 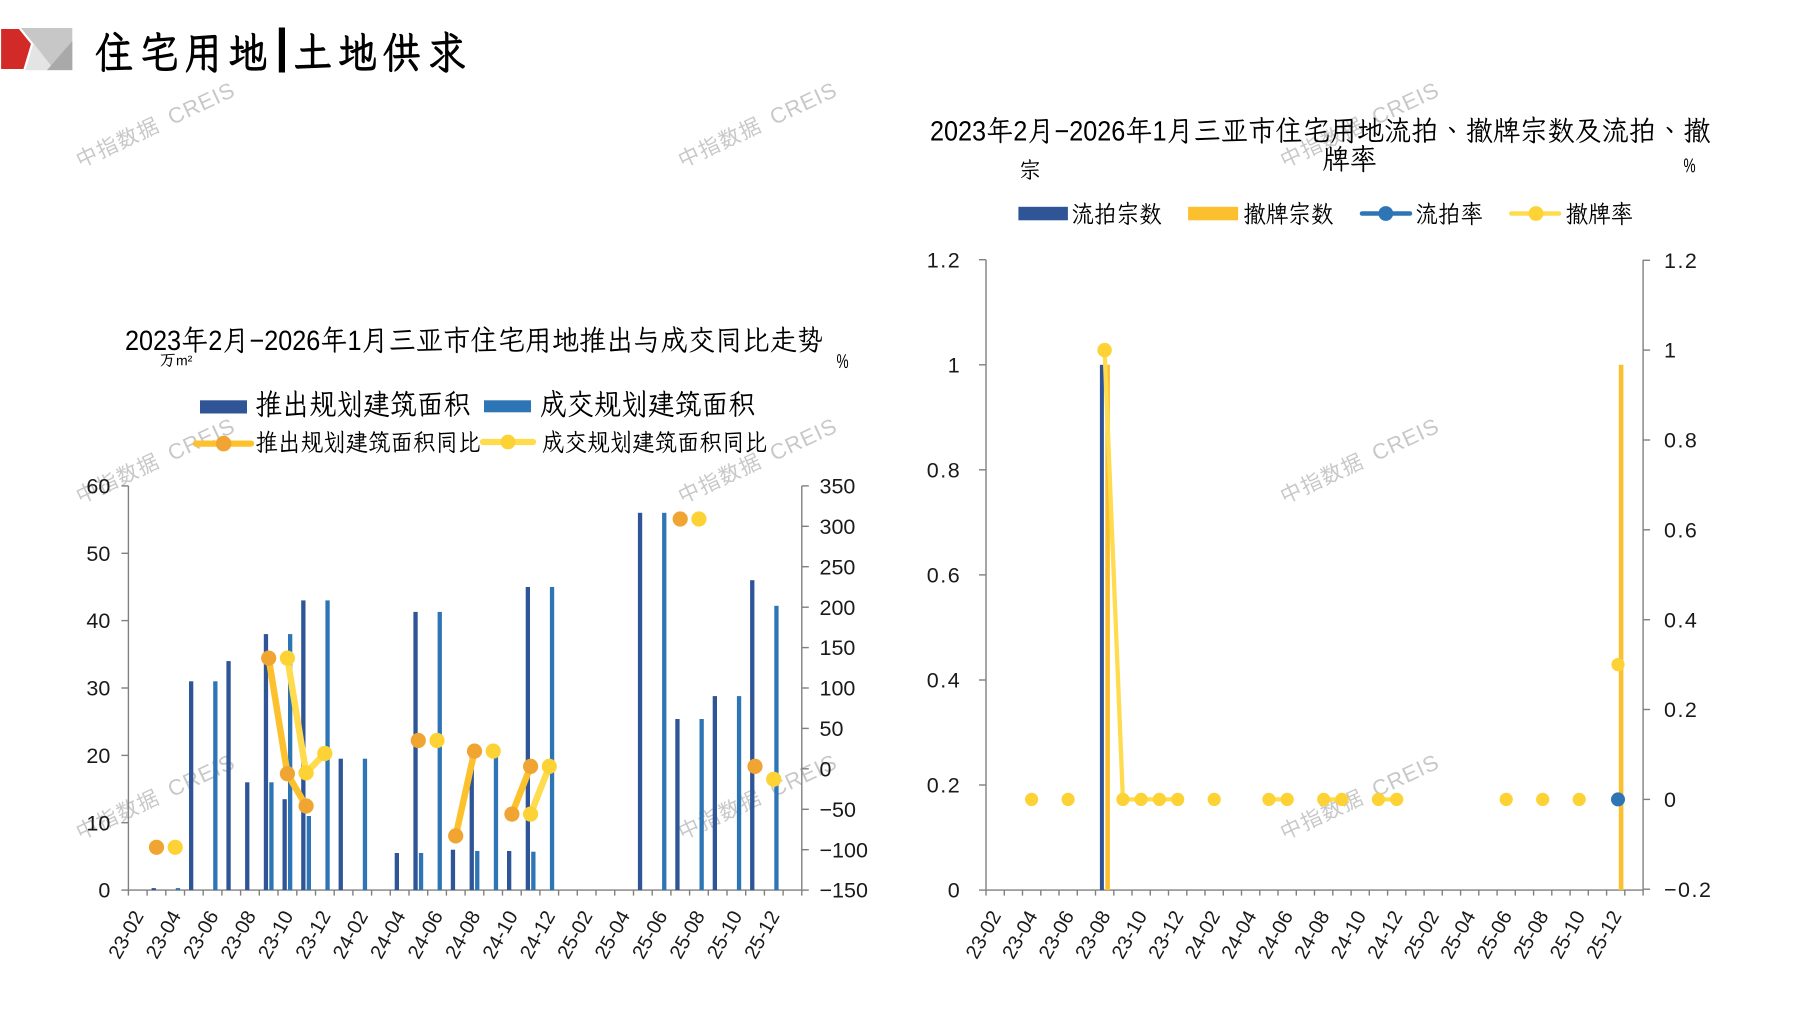 What do you see at coordinates (838, 527) in the screenshot?
I see `svg-text: 300` at bounding box center [838, 527].